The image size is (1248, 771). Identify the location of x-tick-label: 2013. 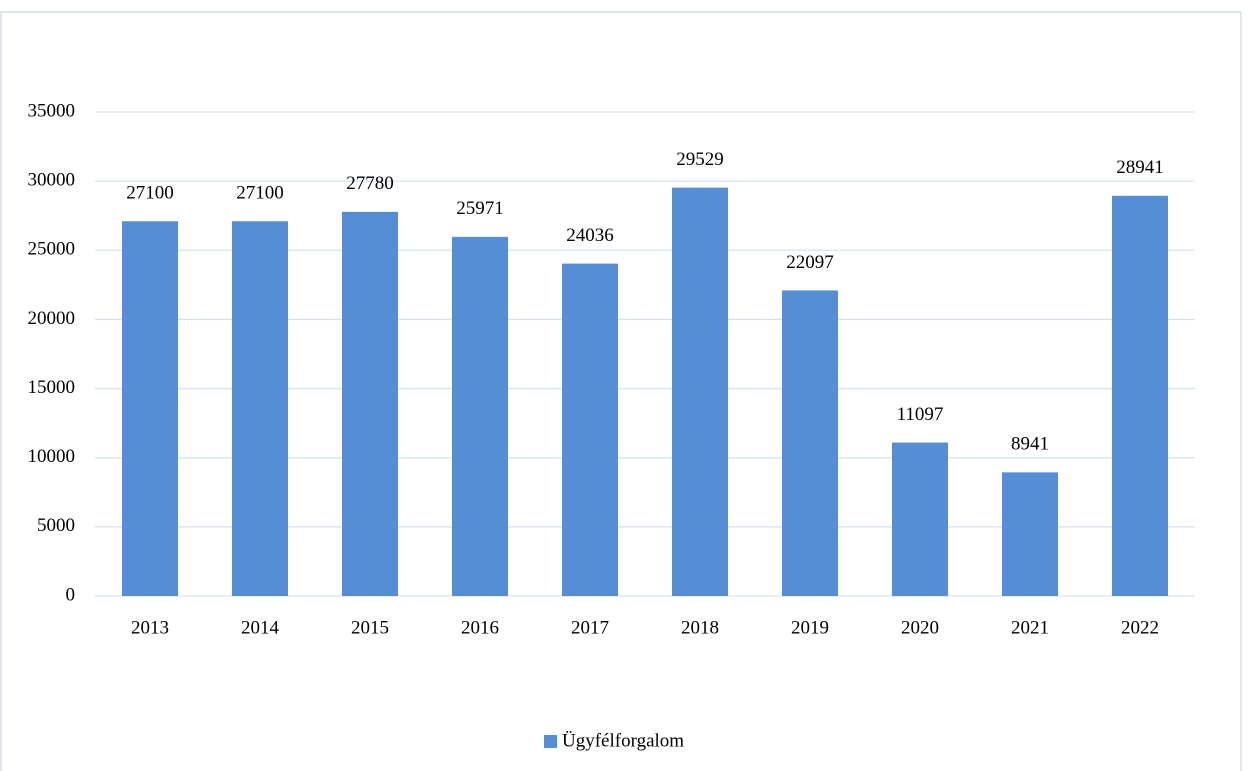
(150, 627).